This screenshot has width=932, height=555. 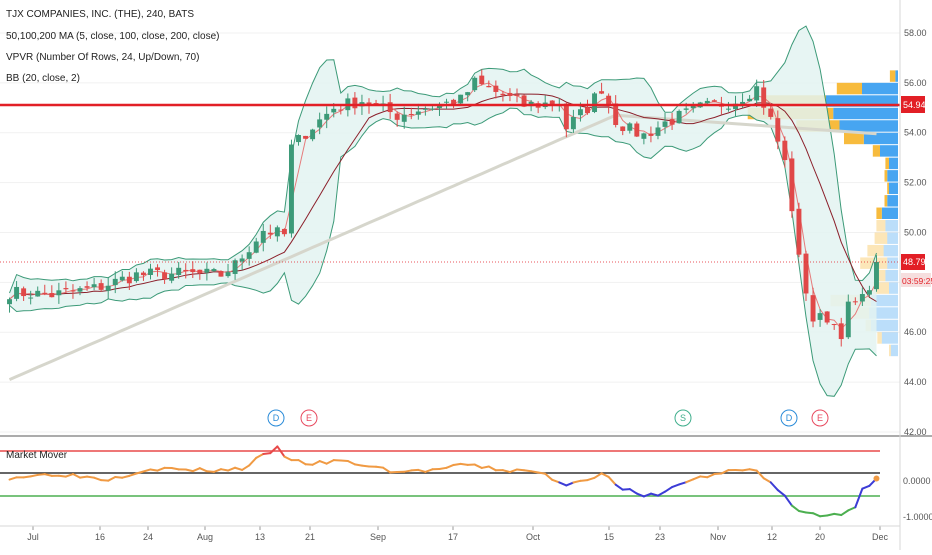 What do you see at coordinates (100, 14) in the screenshot?
I see `legend-title: TJX COMPANIES, INC. (THE), 240, BATS` at bounding box center [100, 14].